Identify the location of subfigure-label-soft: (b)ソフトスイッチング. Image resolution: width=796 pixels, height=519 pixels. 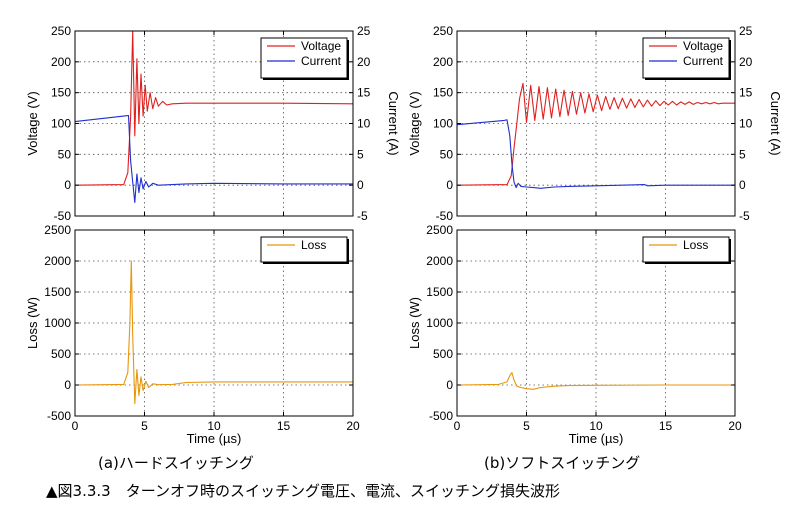
(562, 463).